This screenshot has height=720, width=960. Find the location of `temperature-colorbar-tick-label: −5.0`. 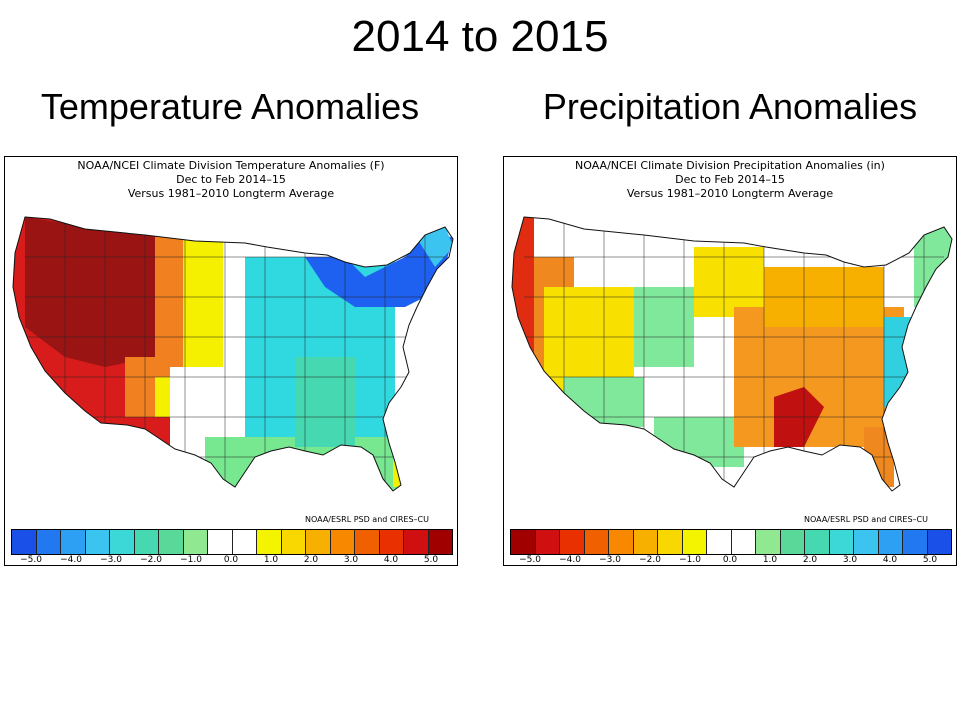

temperature-colorbar-tick-label: −5.0 is located at coordinates (31, 560).